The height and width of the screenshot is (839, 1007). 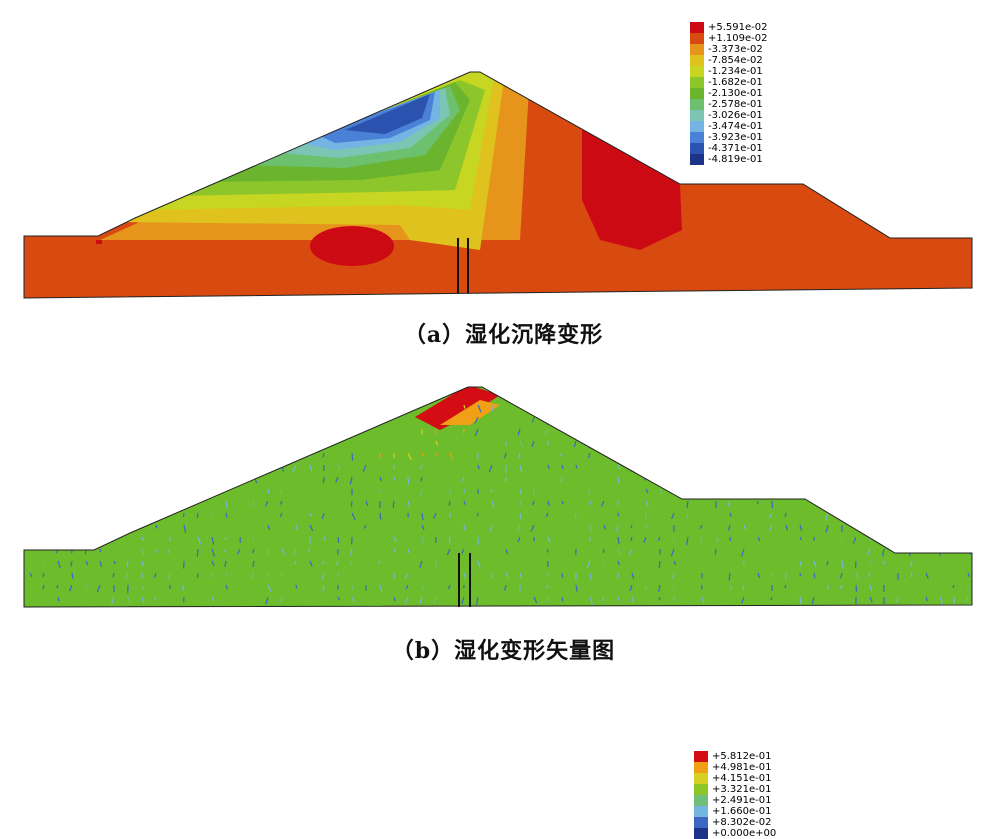 What do you see at coordinates (352, 246) in the screenshot?
I see `zone-red-left` at bounding box center [352, 246].